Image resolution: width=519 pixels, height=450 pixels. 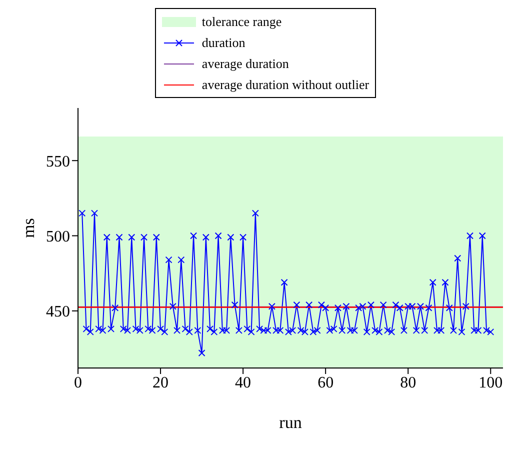 What do you see at coordinates (58, 161) in the screenshot?
I see `y-tick-label: 550` at bounding box center [58, 161].